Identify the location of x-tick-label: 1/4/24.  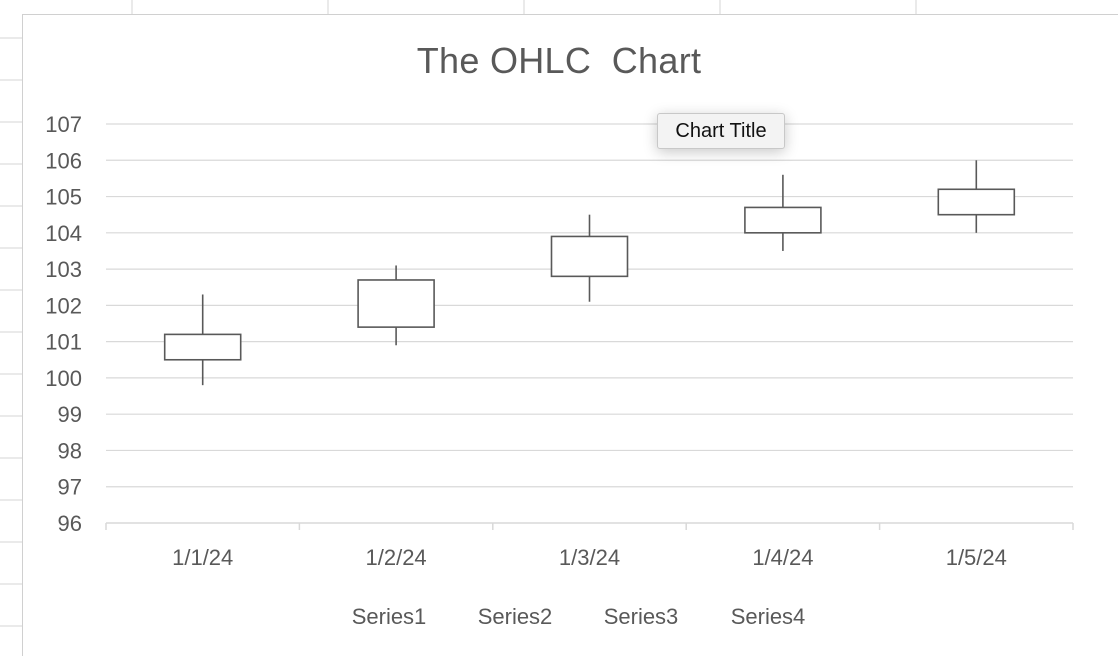
(782, 557).